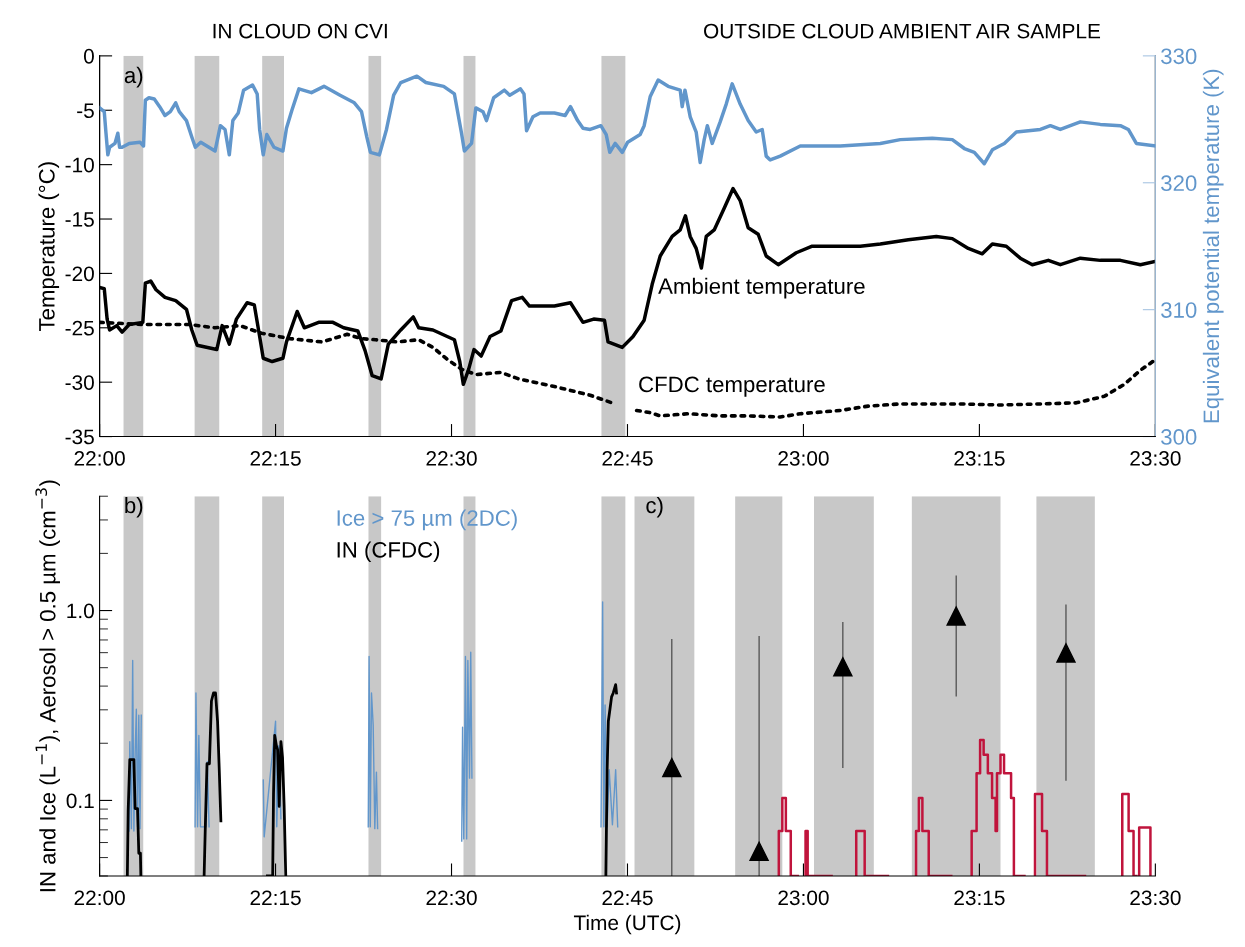 This screenshot has width=1245, height=947. Describe the element at coordinates (79, 328) in the screenshot. I see `y-tick-label: -25` at that location.